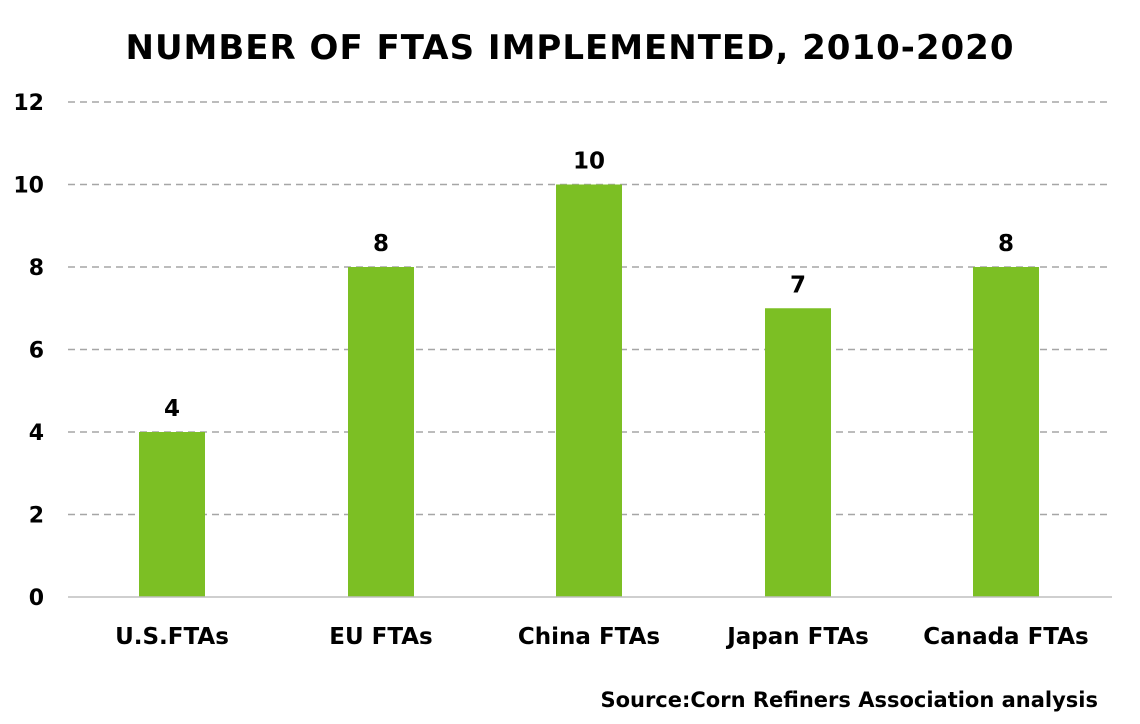 This screenshot has width=1140, height=724. I want to click on data-label: 4, so click(172, 409).